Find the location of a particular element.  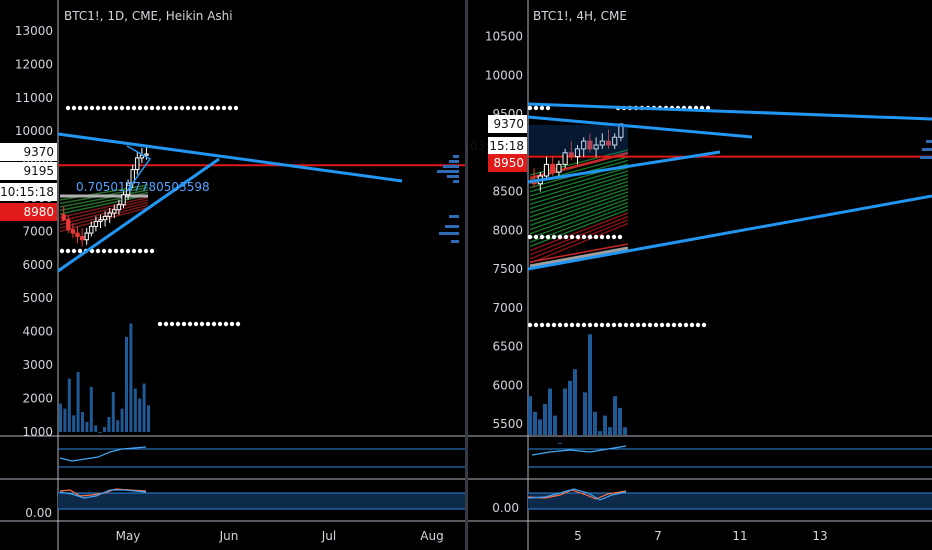

time-tick-label: 7 is located at coordinates (658, 536).